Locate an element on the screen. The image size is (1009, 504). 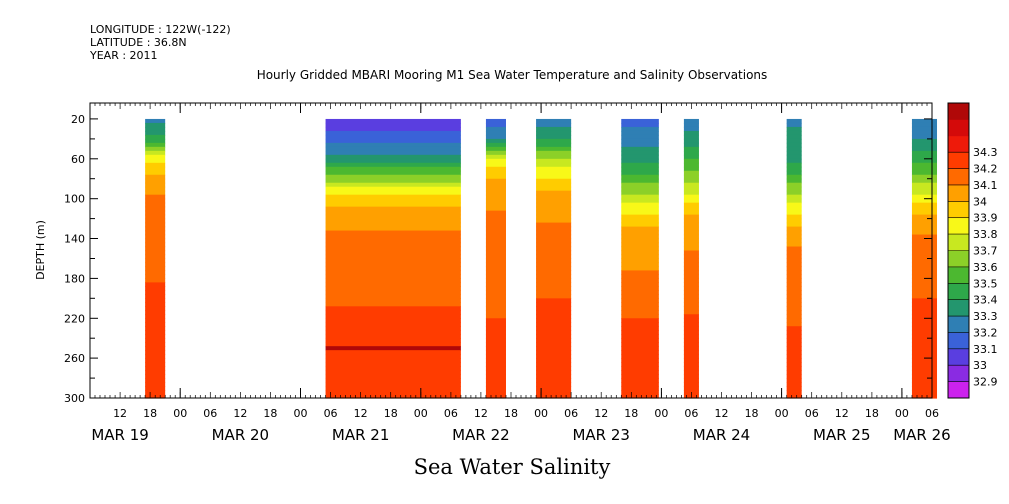
y-tick-label: 60 is located at coordinates (78, 159).